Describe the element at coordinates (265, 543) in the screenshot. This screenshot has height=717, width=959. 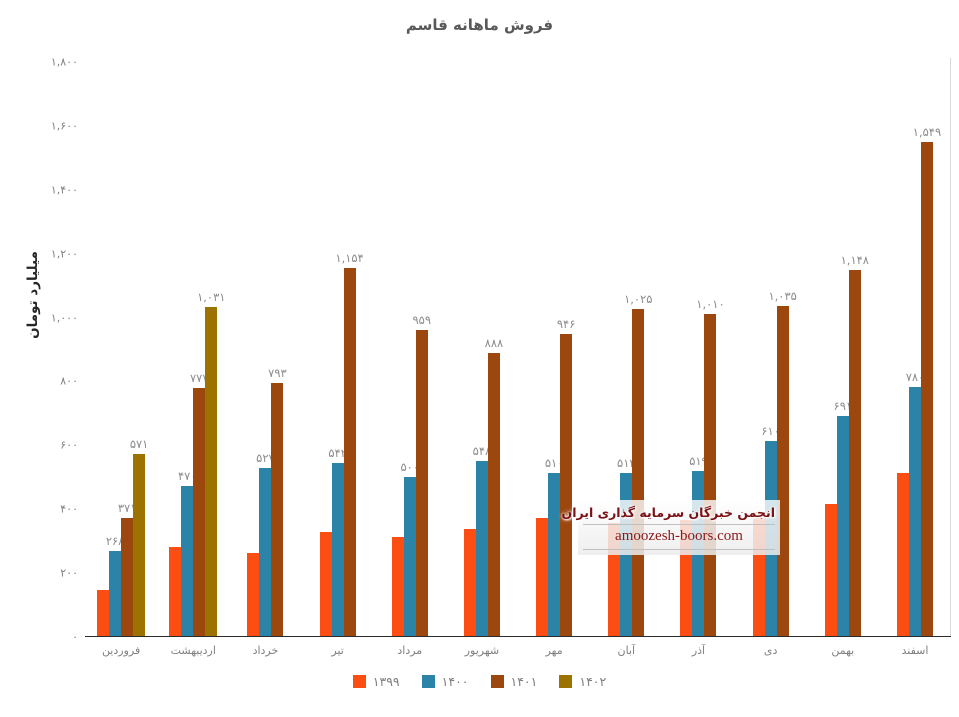
I see `bar-1400: ۵۲۷` at that location.